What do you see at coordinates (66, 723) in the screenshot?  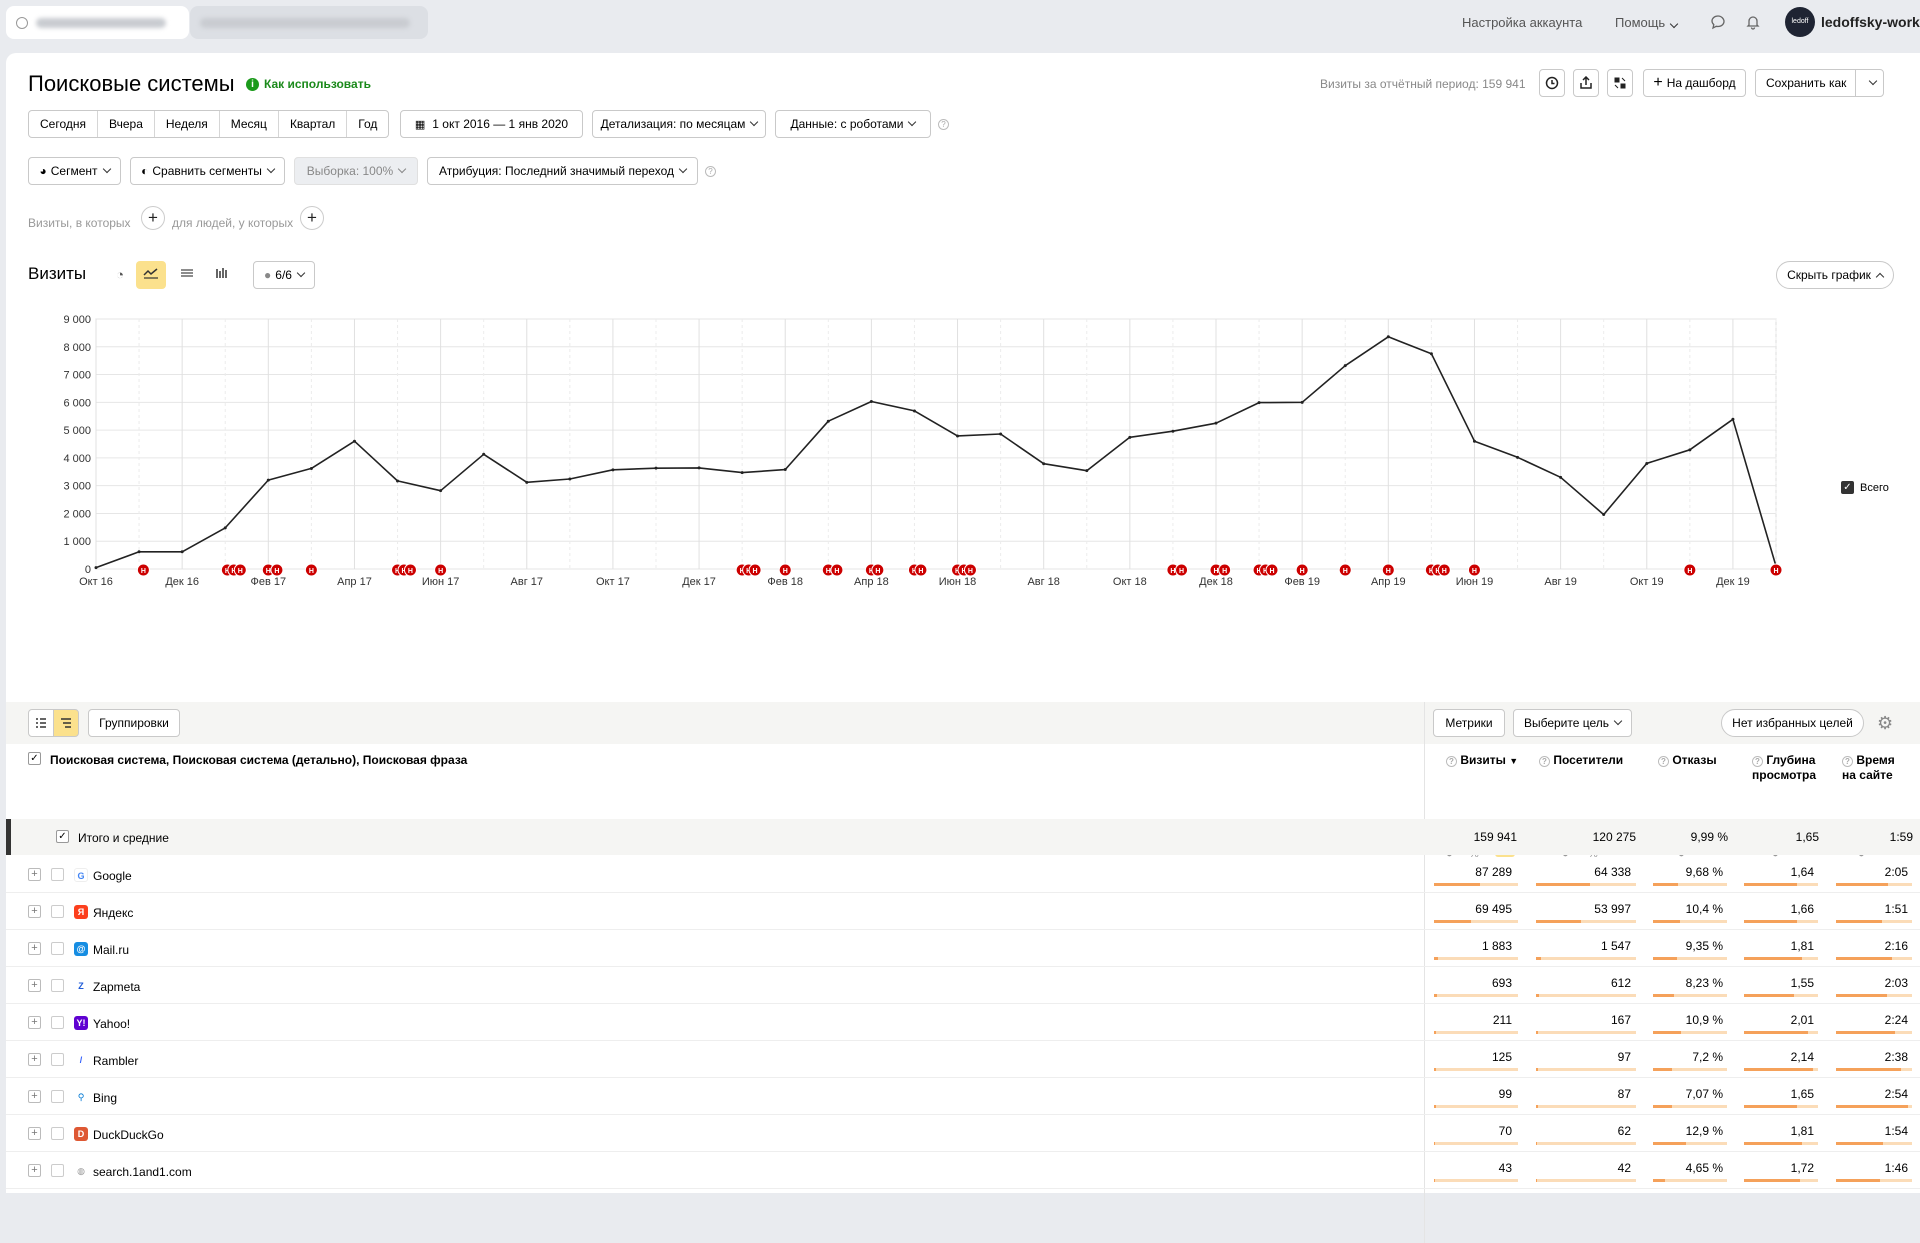 I see `tree-view-button` at bounding box center [66, 723].